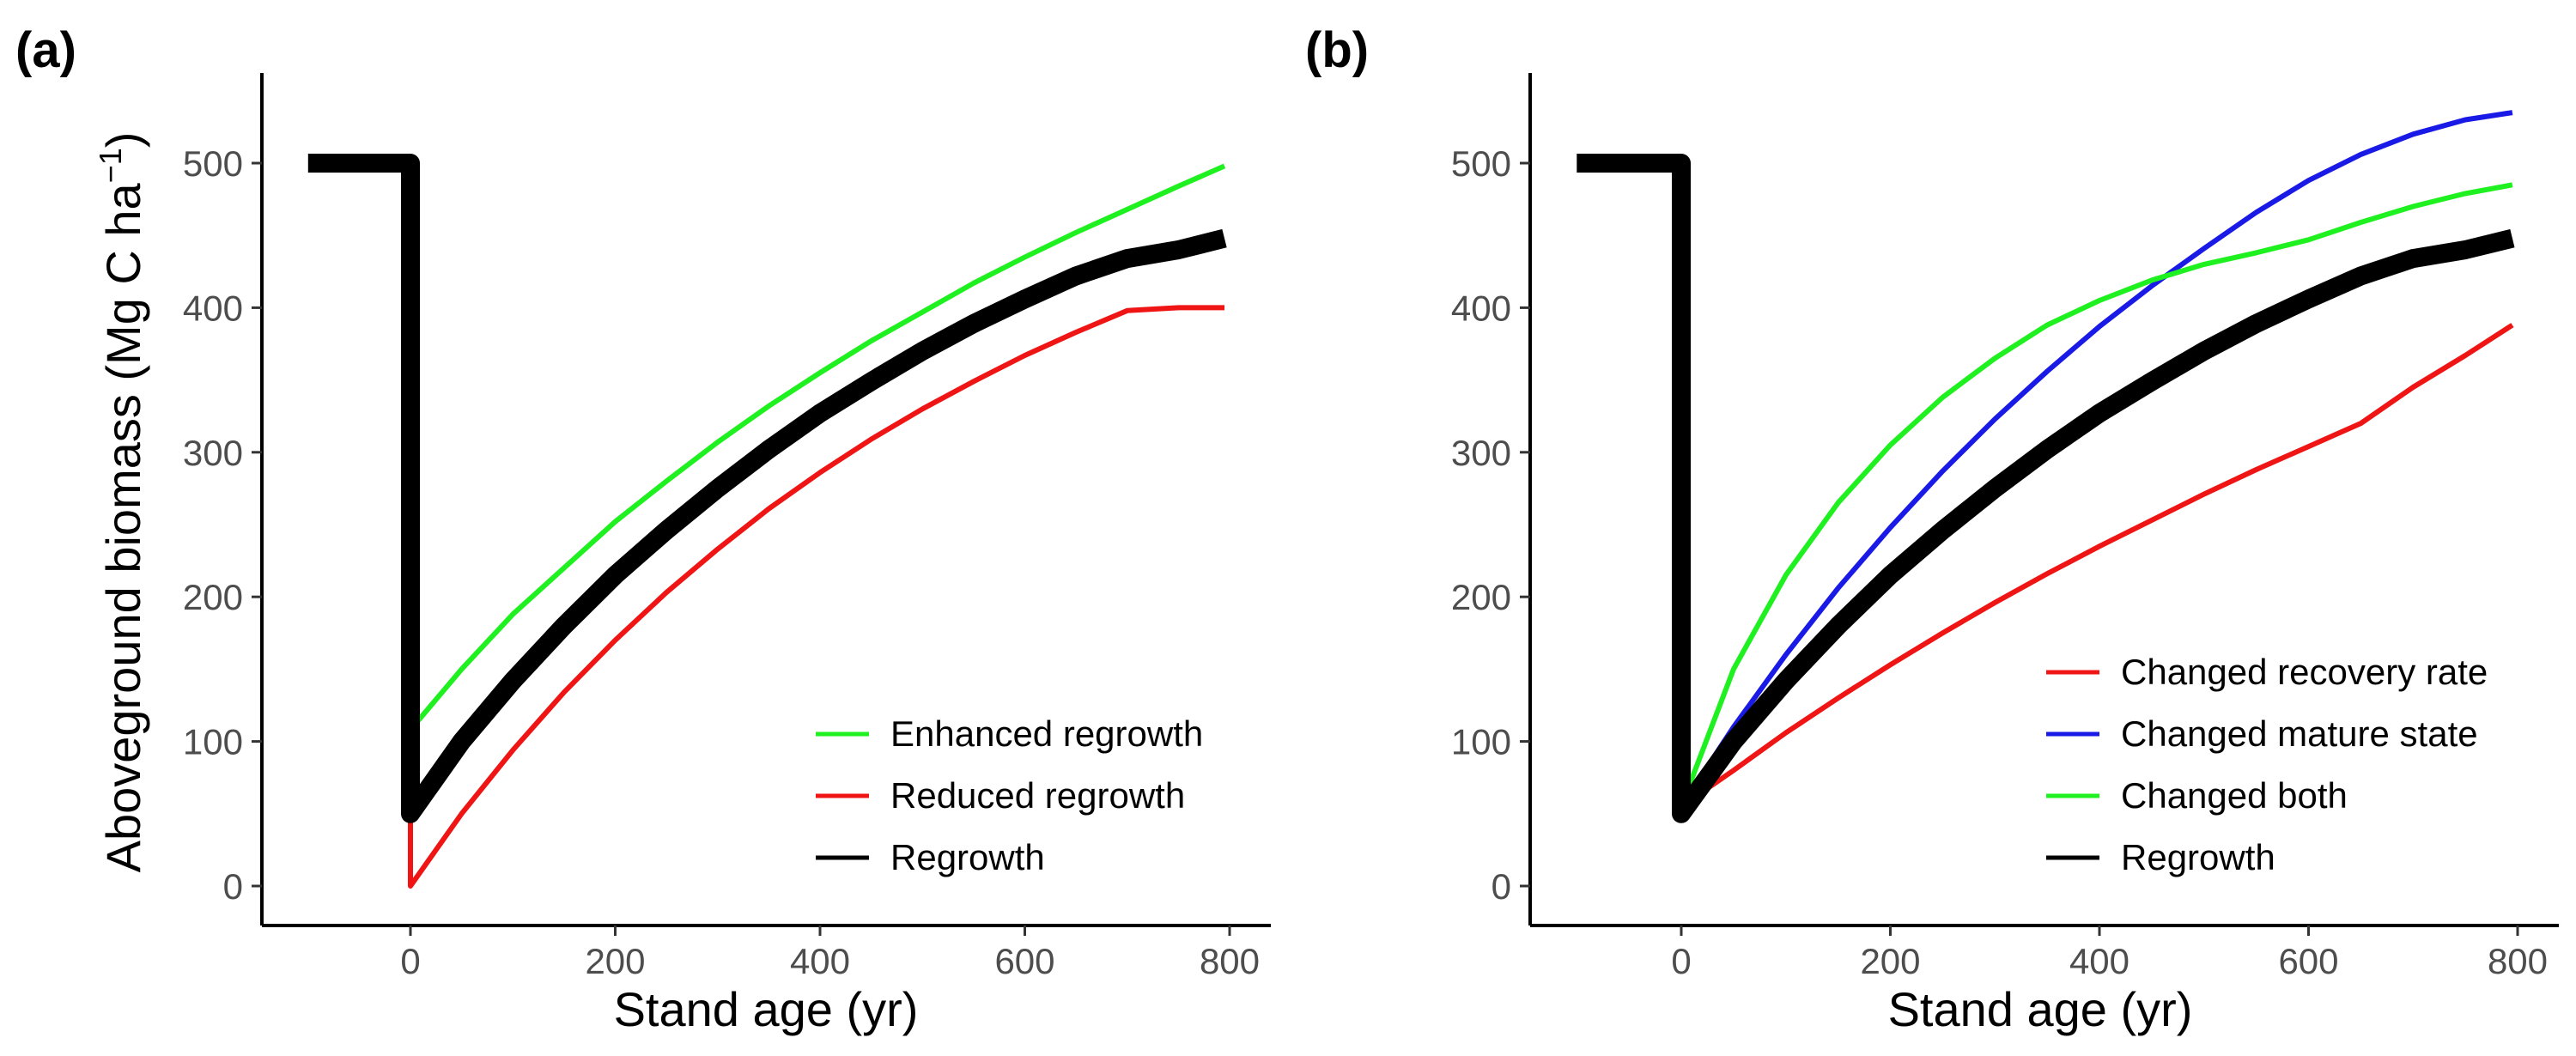 Image resolution: width=2576 pixels, height=1056 pixels. What do you see at coordinates (2234, 795) in the screenshot?
I see `legend-label: Changed both` at bounding box center [2234, 795].